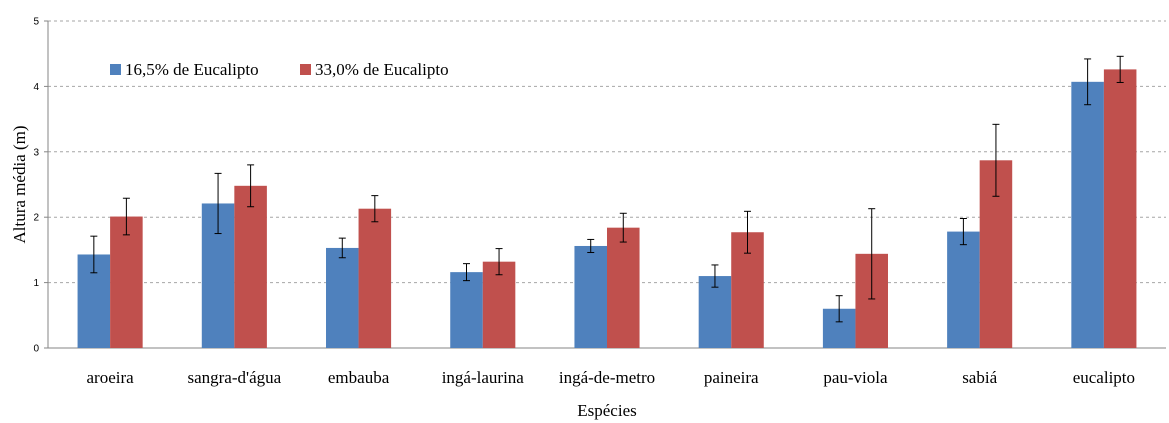 This screenshot has width=1169, height=423. What do you see at coordinates (36, 22) in the screenshot?
I see `y-tick-label-5: 5` at bounding box center [36, 22].